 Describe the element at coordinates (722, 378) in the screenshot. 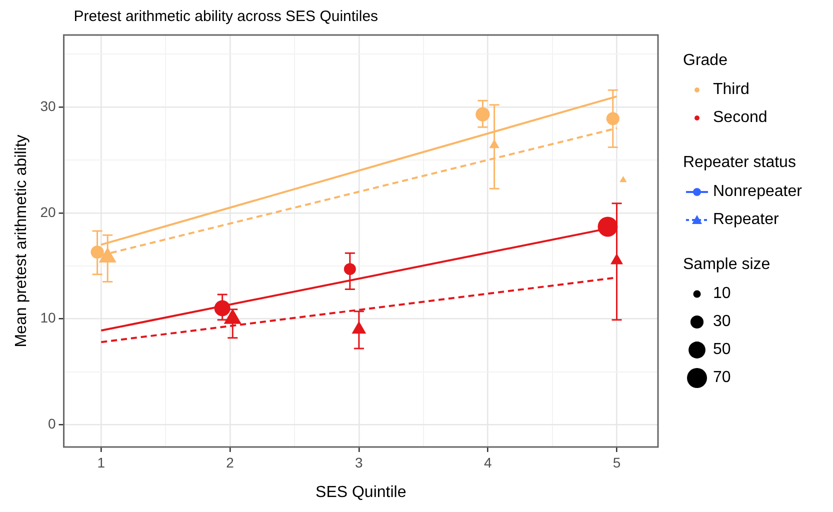

I see `legend-label: 70` at that location.